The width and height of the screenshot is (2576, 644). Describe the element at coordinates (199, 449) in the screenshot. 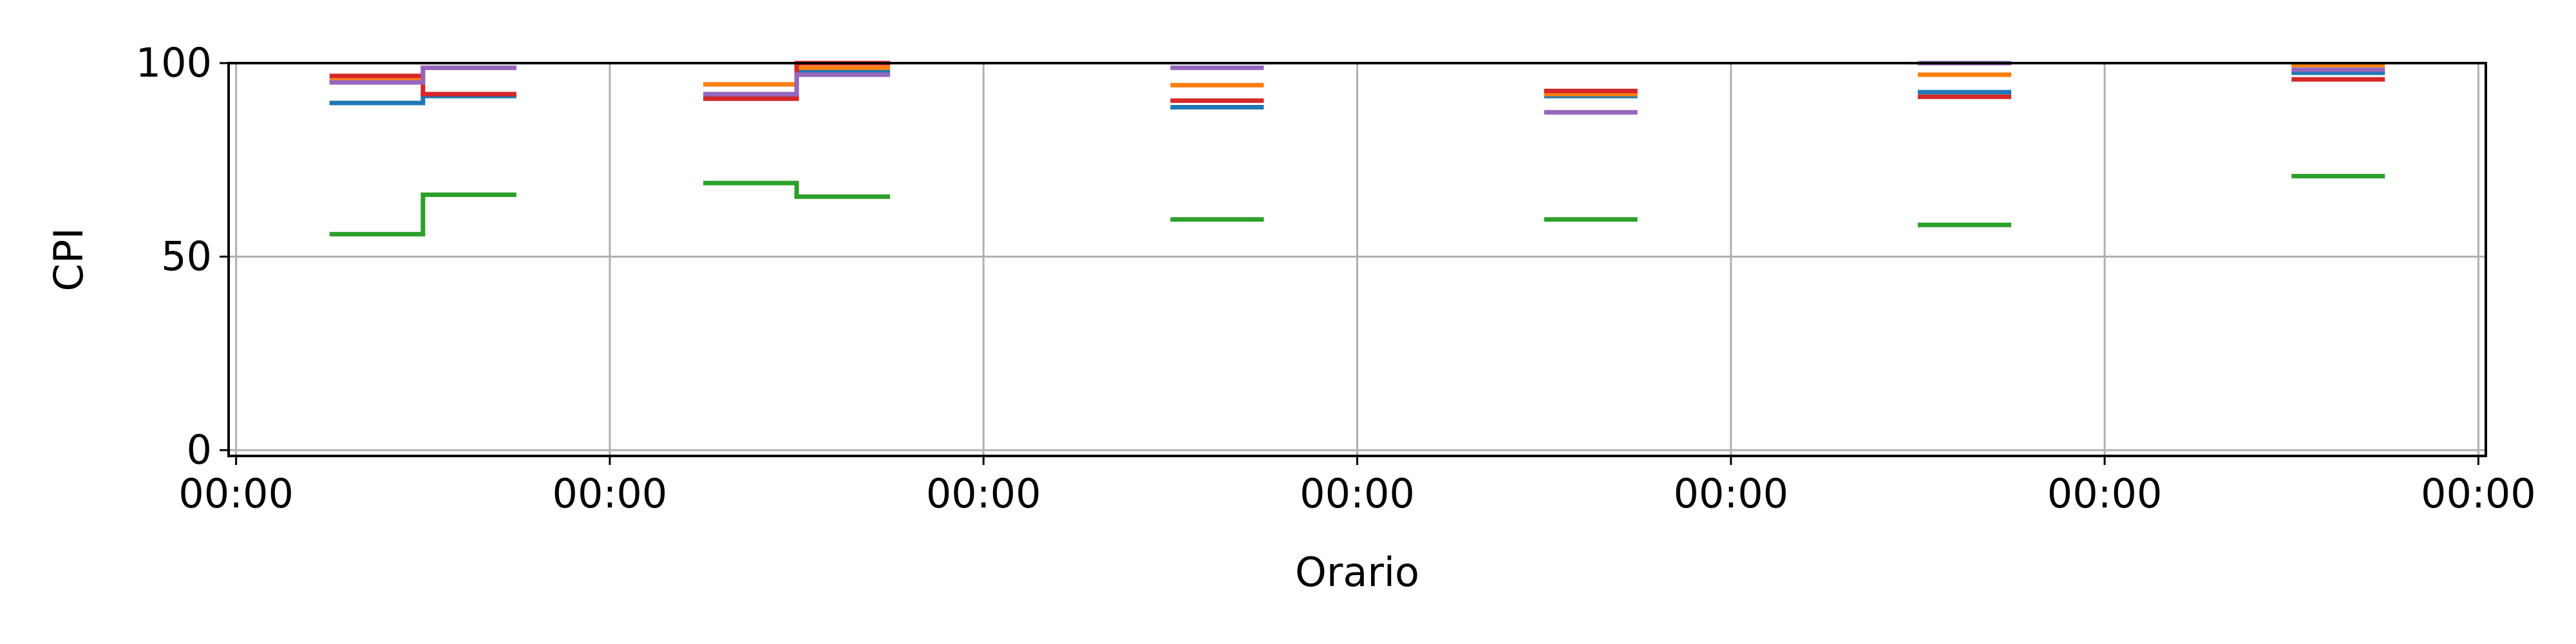

I see `y-tick-label: 0` at that location.